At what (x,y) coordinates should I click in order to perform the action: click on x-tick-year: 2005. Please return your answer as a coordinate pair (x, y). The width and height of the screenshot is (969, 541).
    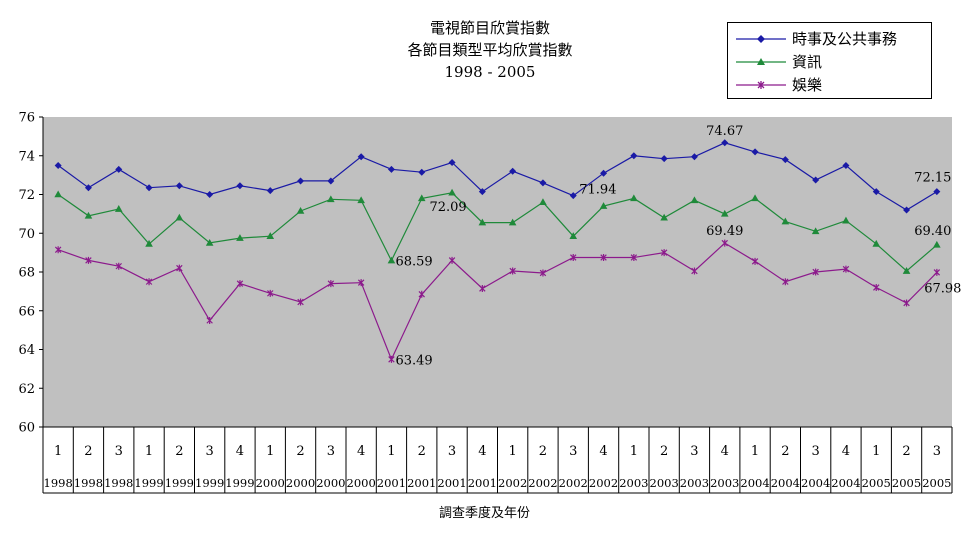
    Looking at the image, I should click on (876, 483).